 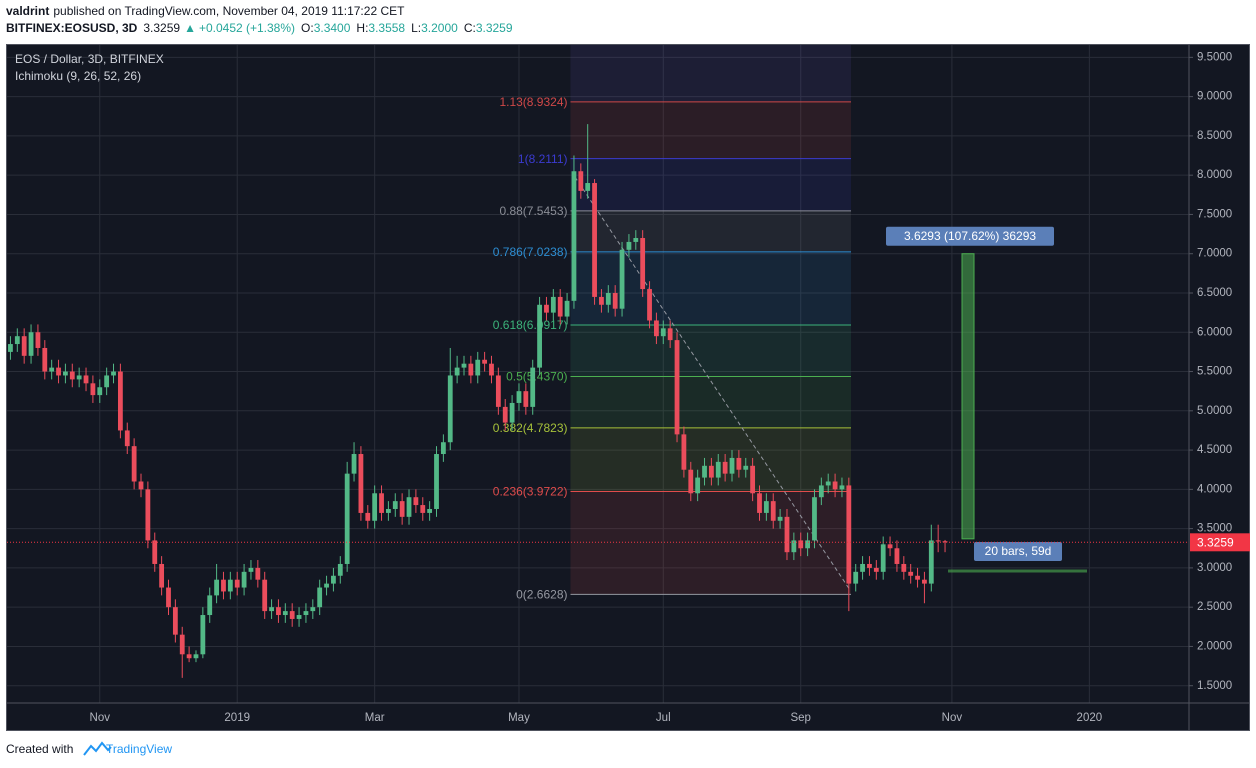 I want to click on fib-band, so click(x=710, y=459).